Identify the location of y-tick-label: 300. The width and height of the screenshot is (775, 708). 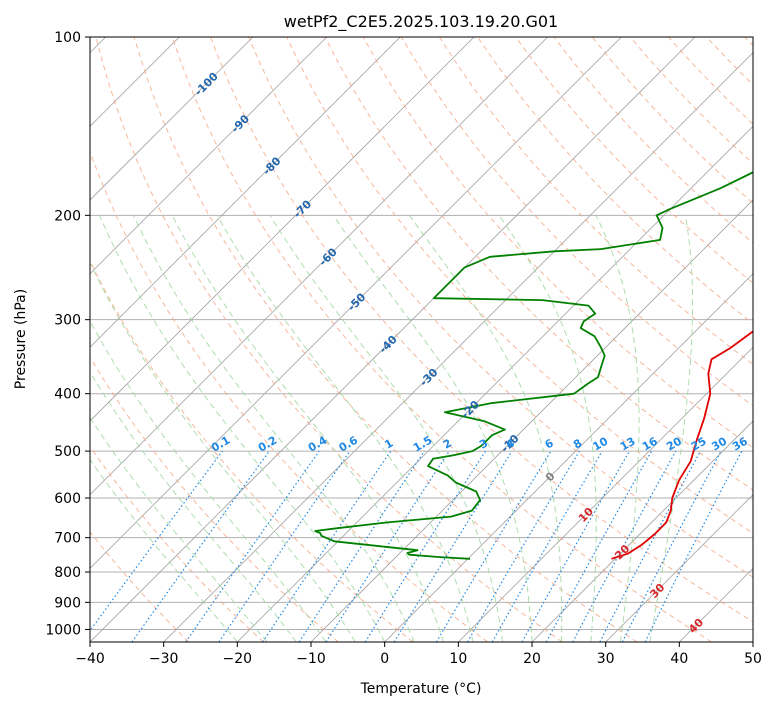
(67, 321).